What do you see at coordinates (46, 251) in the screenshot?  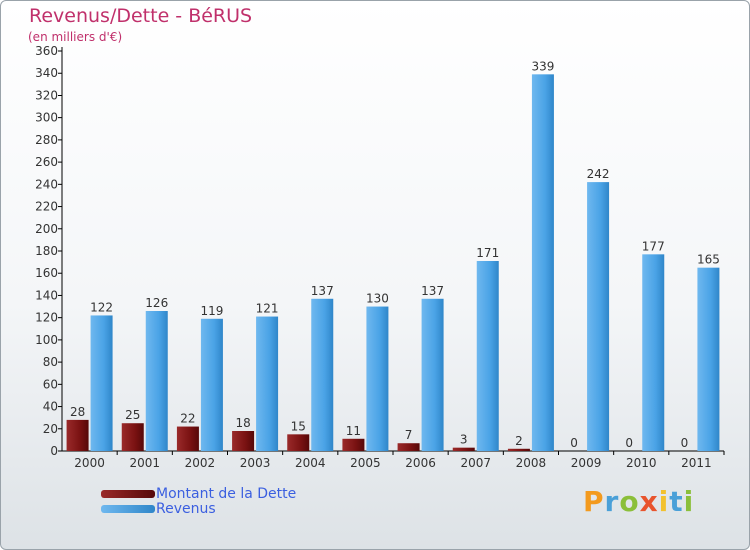 I see `y-tick-label: 180` at bounding box center [46, 251].